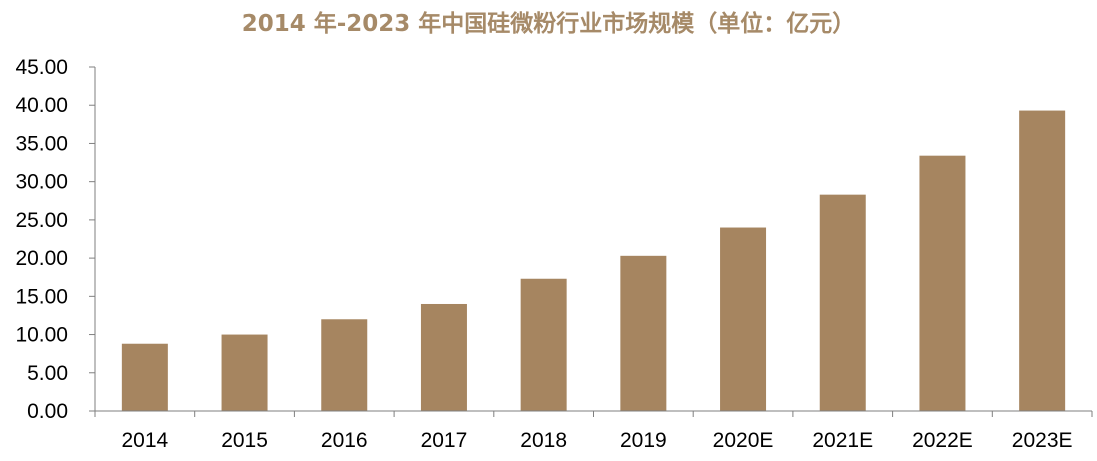  What do you see at coordinates (47, 373) in the screenshot?
I see `y-tick-label: 5.00` at bounding box center [47, 373].